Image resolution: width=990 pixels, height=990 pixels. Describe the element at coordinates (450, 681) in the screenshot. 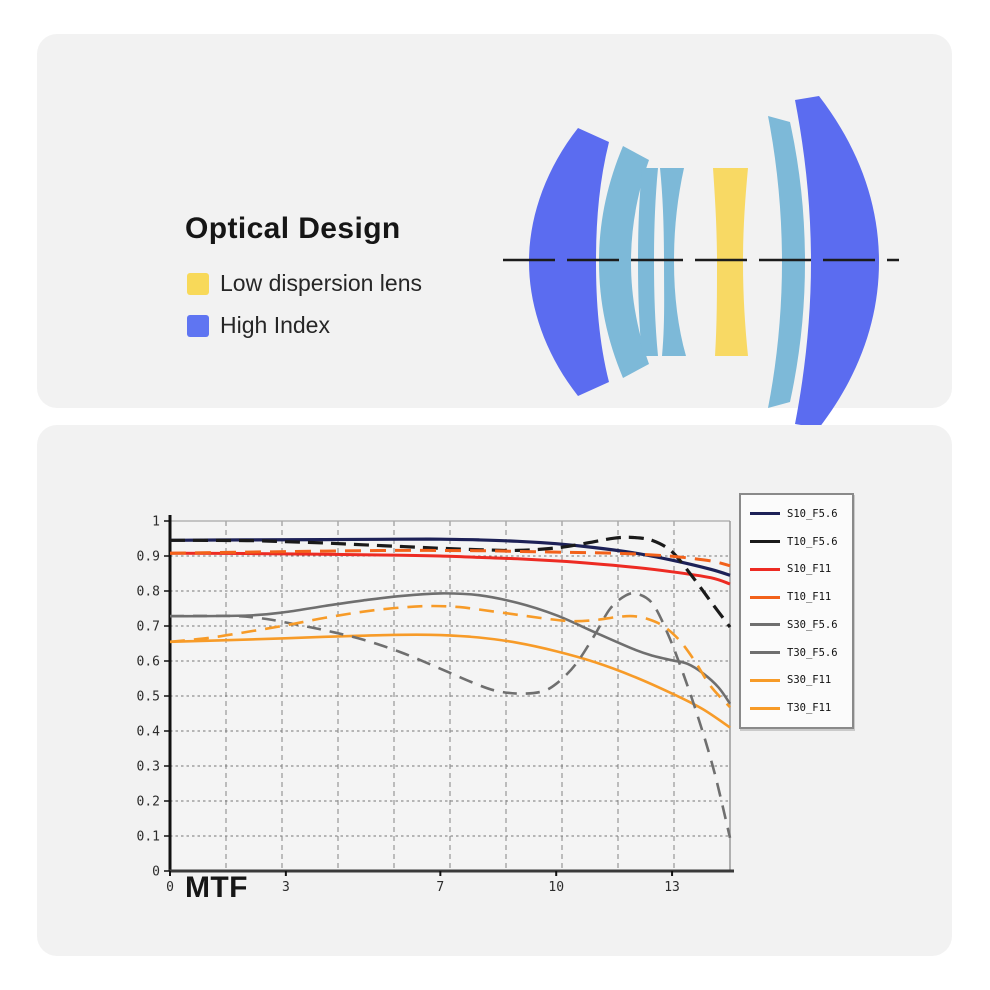

I see `mtf-curve-S30_F11` at that location.